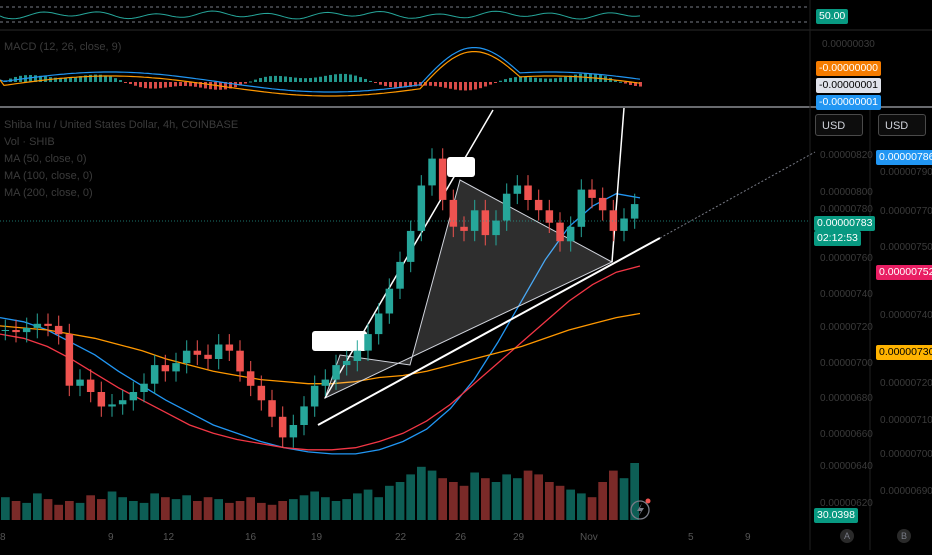 This screenshot has width=932, height=555. I want to click on time-axis-label: 19, so click(317, 537).